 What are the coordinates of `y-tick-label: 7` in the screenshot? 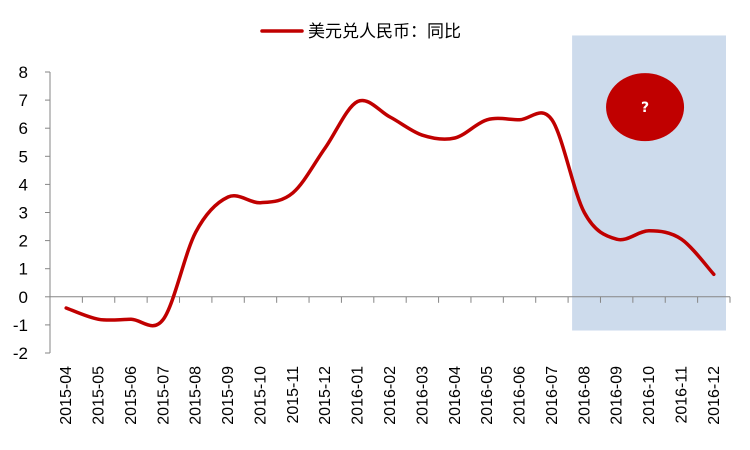 It's located at (23, 100).